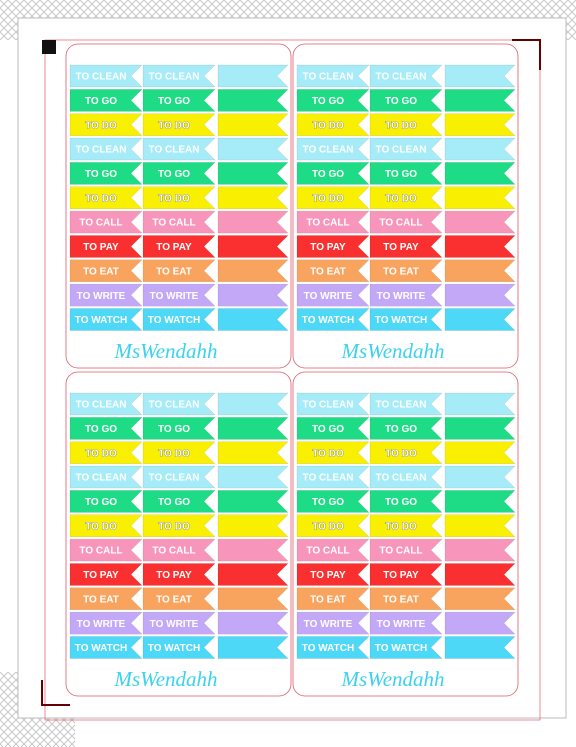 The width and height of the screenshot is (576, 747). Describe the element at coordinates (55, 693) in the screenshot. I see `crop-mark` at that location.